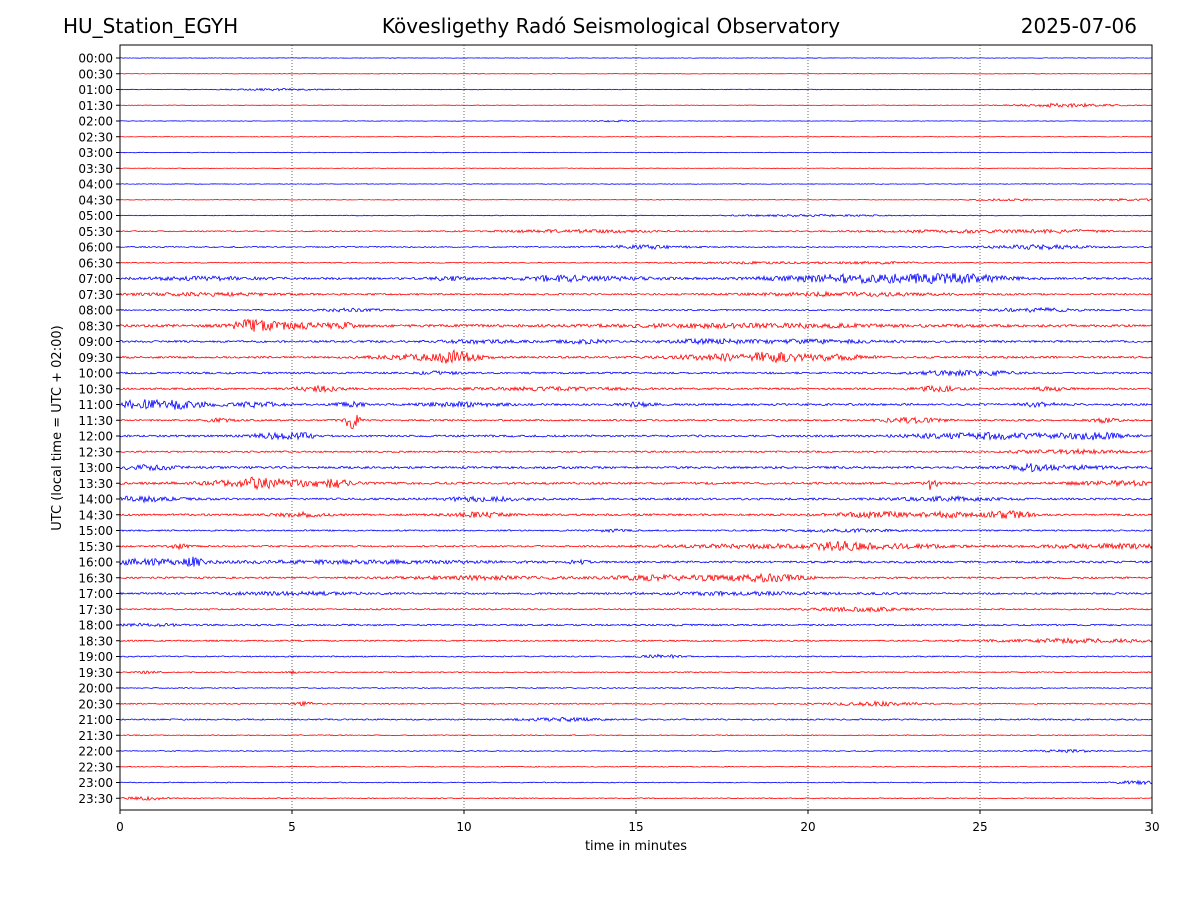  I want to click on y-tick-label: 14:00, so click(95, 500).